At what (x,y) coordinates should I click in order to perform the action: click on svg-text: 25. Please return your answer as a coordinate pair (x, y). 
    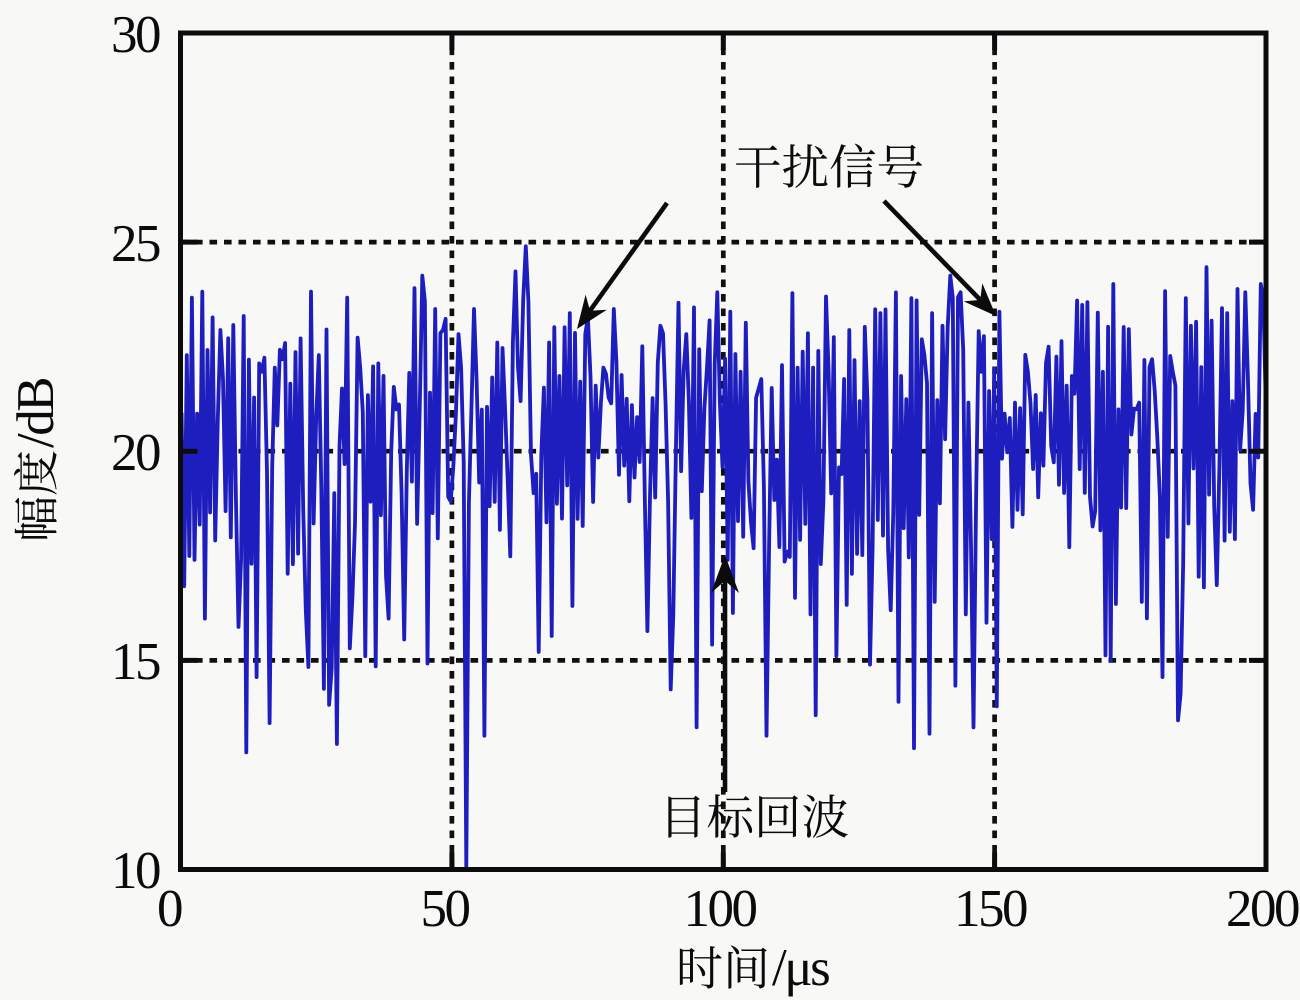
    Looking at the image, I should click on (135, 244).